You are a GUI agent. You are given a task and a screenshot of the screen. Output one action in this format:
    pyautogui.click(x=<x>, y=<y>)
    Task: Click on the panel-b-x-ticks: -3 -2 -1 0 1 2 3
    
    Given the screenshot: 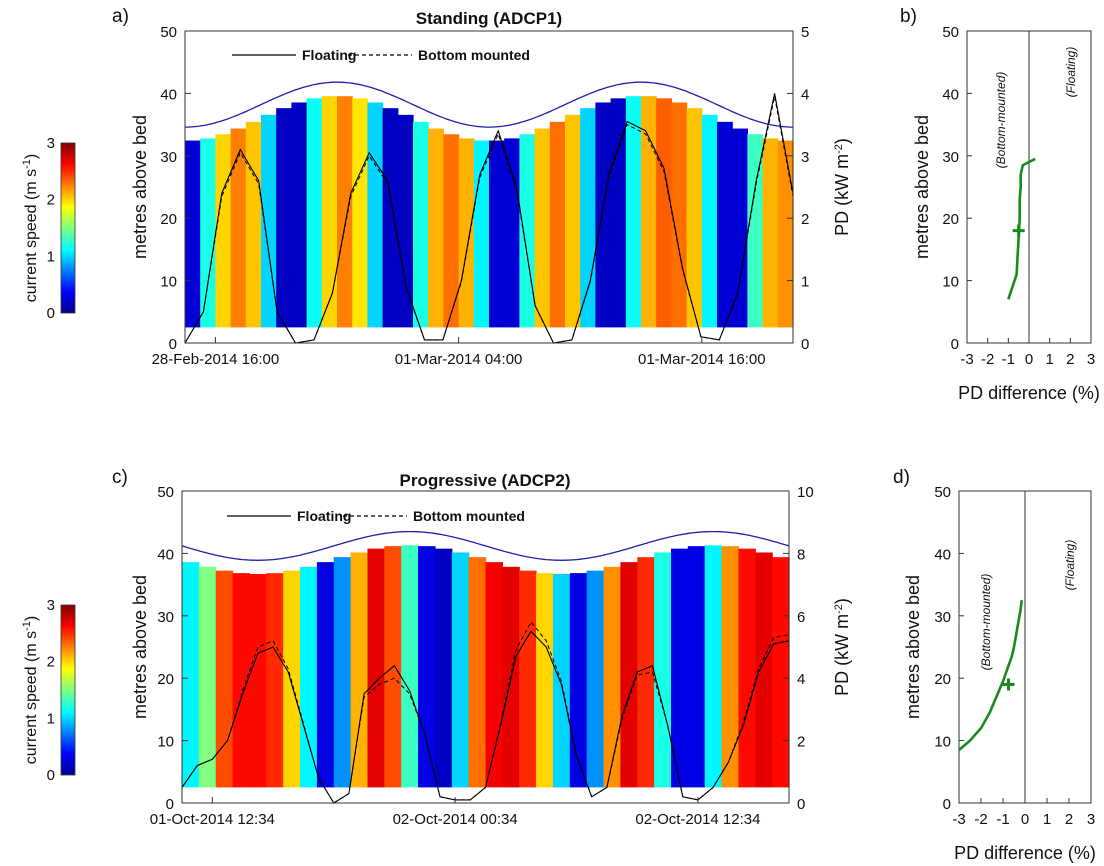 What is the action you would take?
    pyautogui.click(x=1027, y=353)
    